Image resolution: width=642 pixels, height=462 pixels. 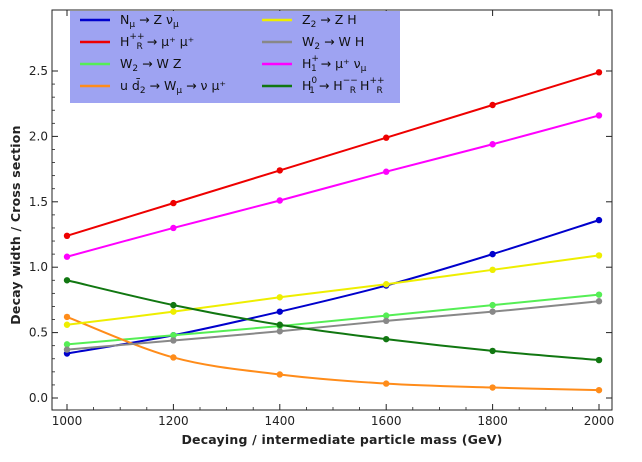 I want to click on x-tick-label: 1800, so click(x=492, y=421).